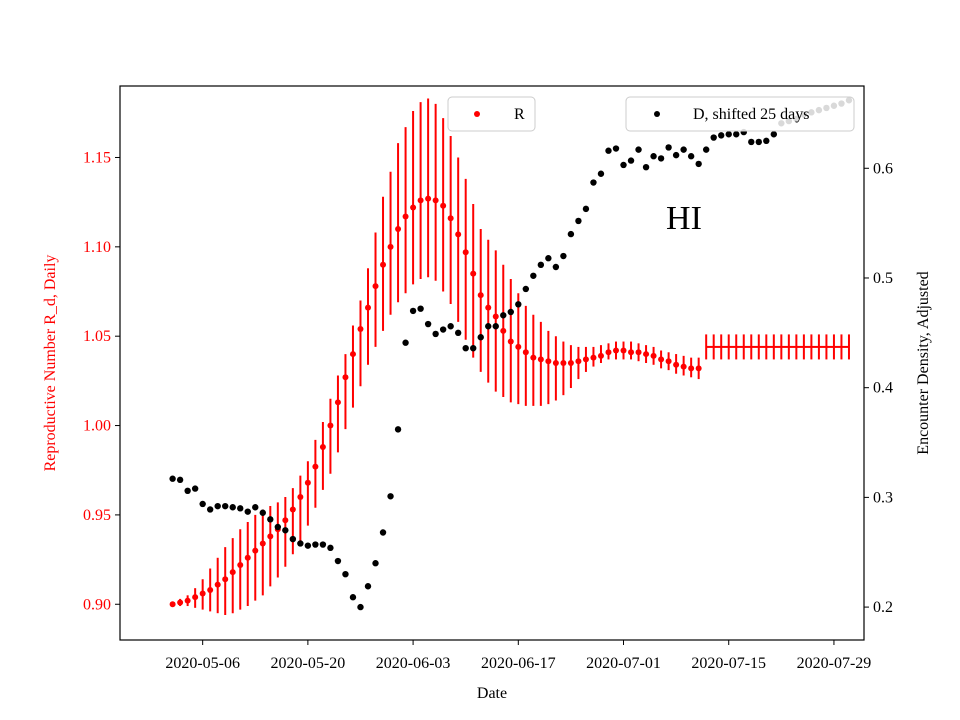 The height and width of the screenshot is (720, 960). What do you see at coordinates (883, 168) in the screenshot?
I see `right-y-tick-label: 0.6` at bounding box center [883, 168].